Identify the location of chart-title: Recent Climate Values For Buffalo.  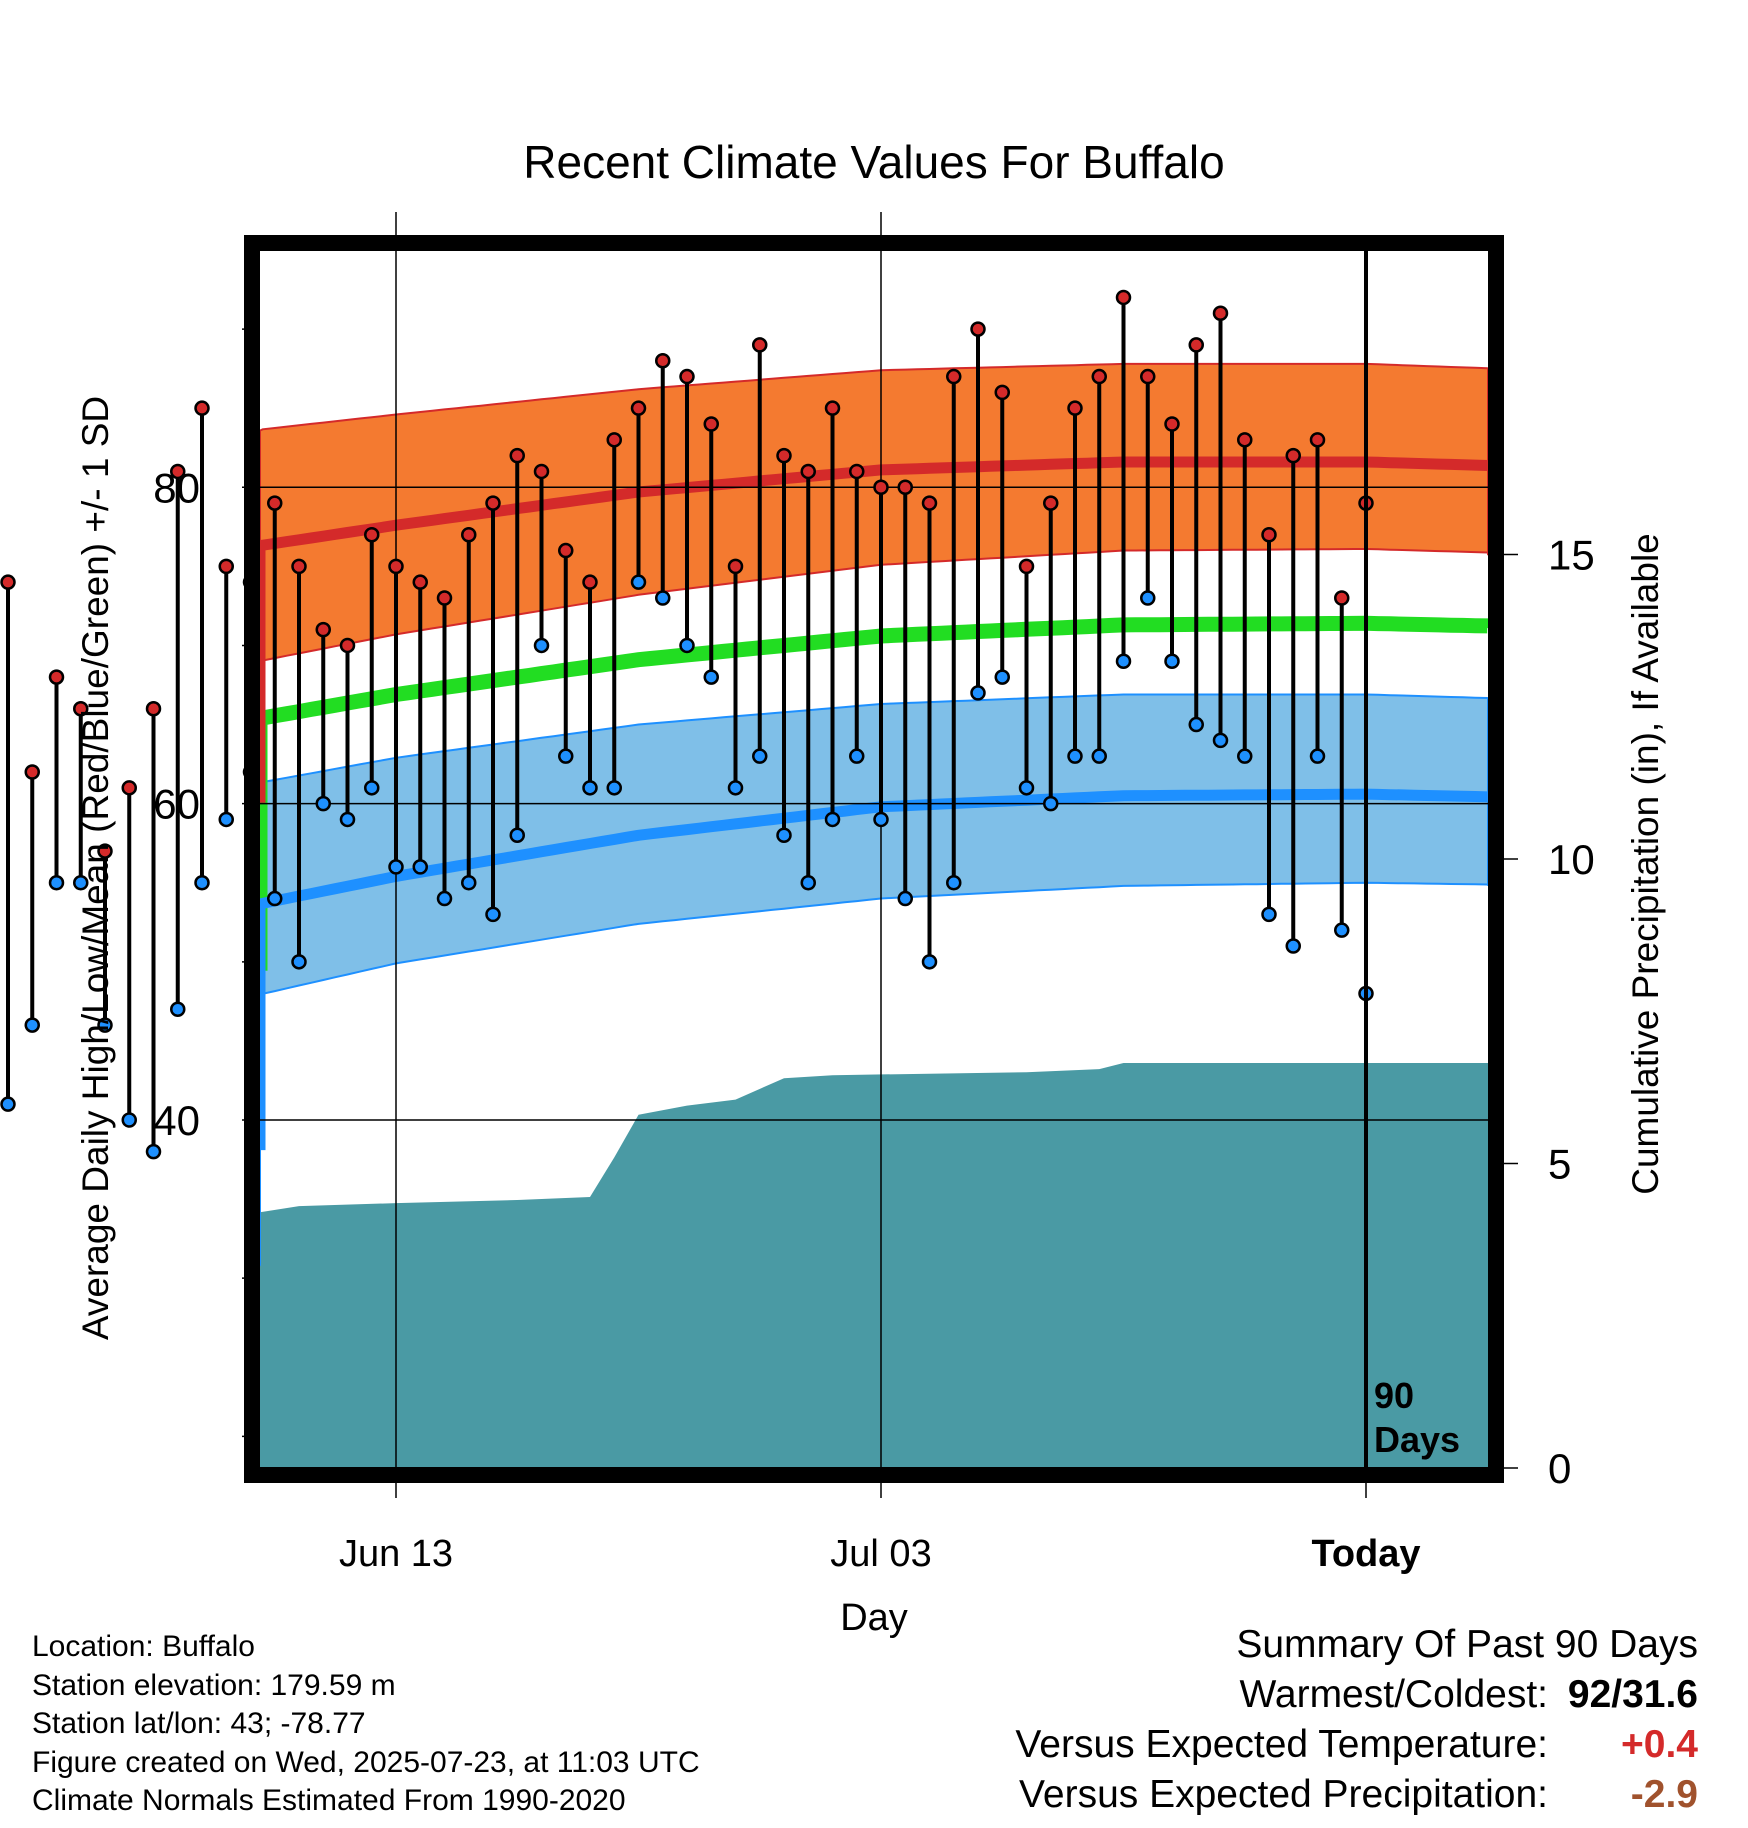
(873, 162).